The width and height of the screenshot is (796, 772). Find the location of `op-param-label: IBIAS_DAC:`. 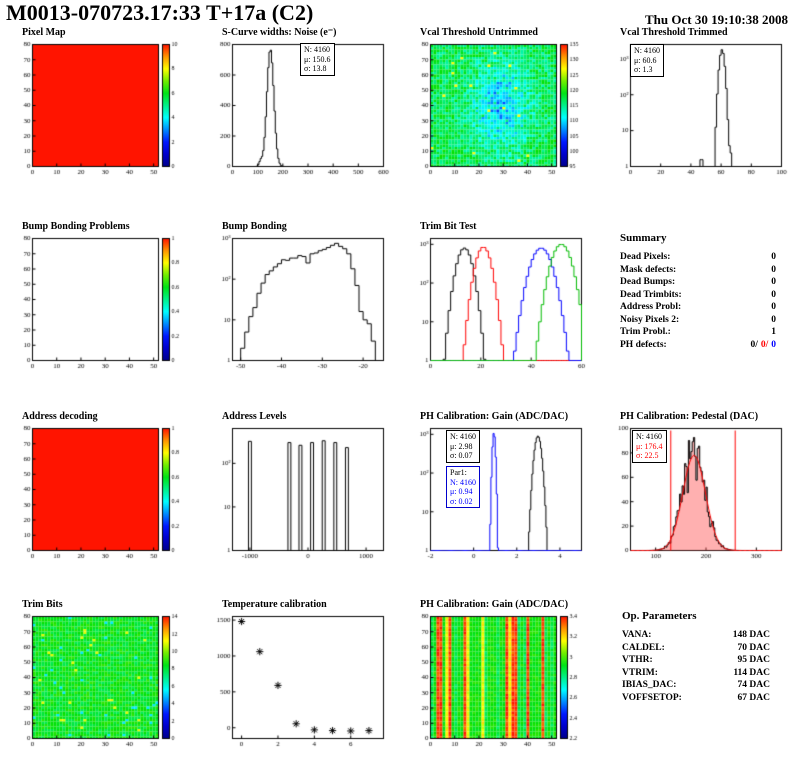

op-param-label: IBIAS_DAC: is located at coordinates (649, 685).